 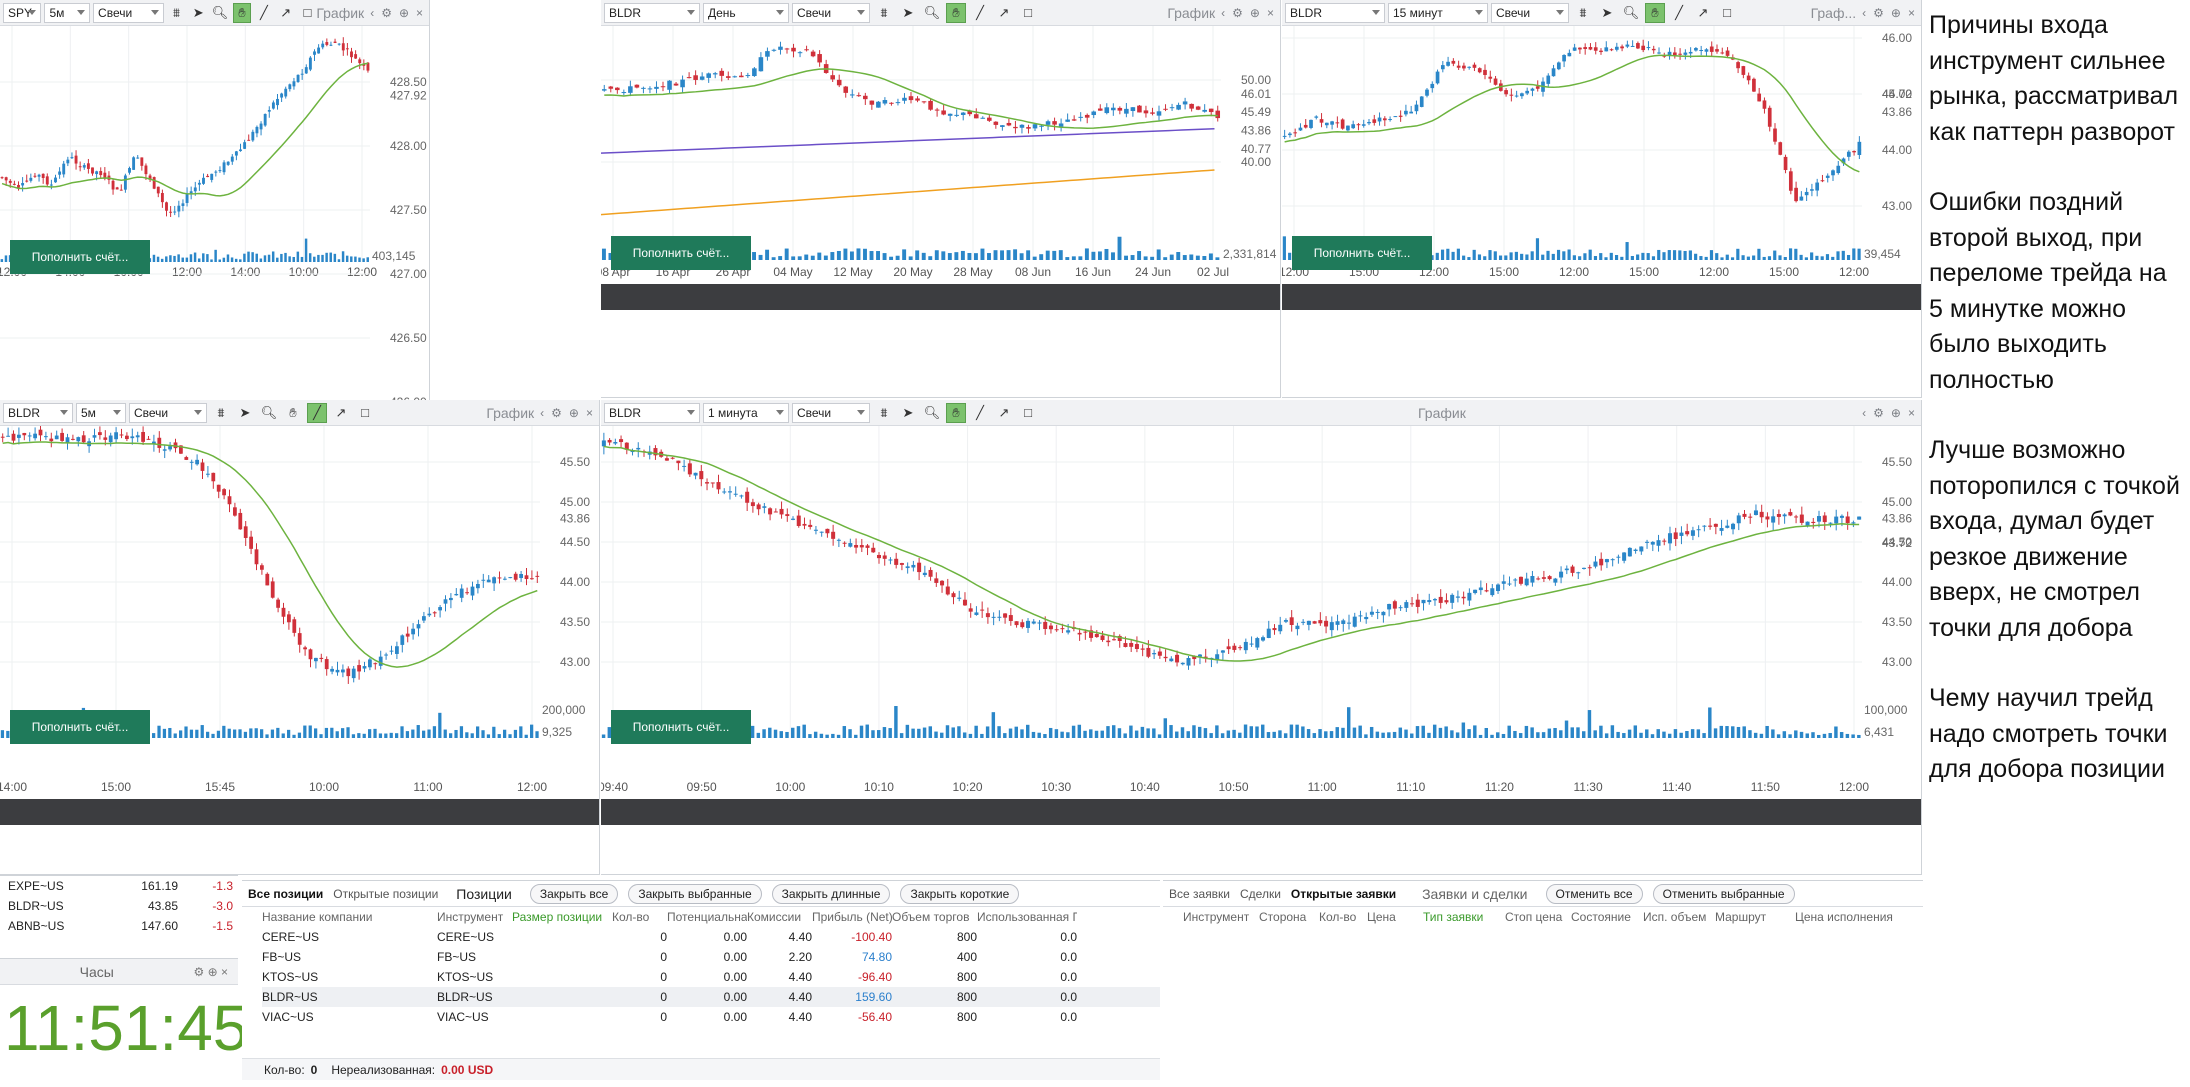 I want to click on table-row: CERE~US CERE~US 0 0.00 4.40 -100.40 800 0.0, so click(x=711, y=937).